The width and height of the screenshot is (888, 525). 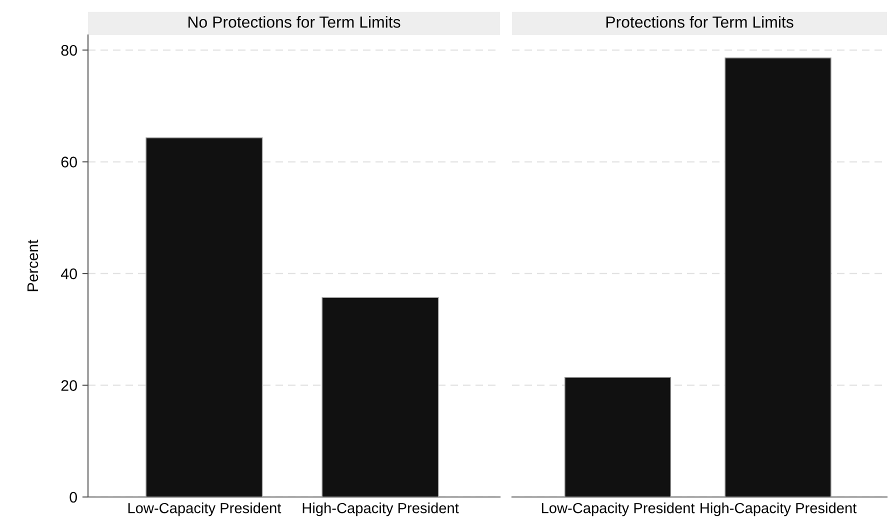 What do you see at coordinates (69, 162) in the screenshot?
I see `y-tick-label: 60` at bounding box center [69, 162].